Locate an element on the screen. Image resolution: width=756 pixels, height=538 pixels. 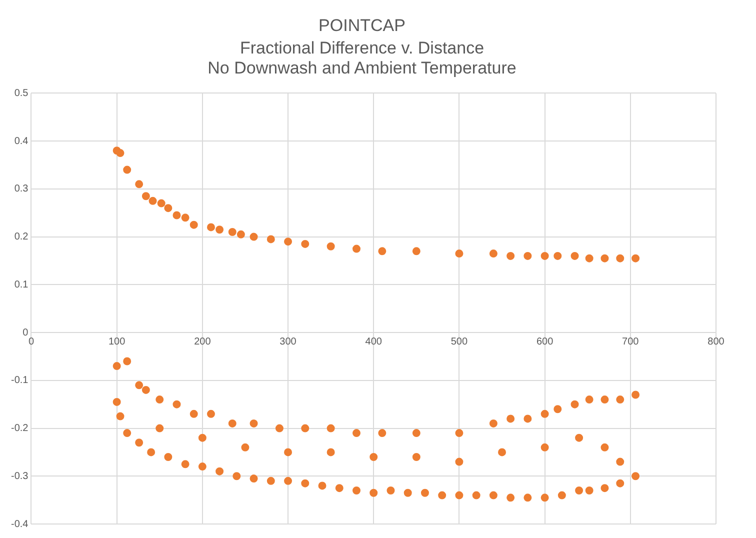
x-tick-label: 600 is located at coordinates (545, 342).